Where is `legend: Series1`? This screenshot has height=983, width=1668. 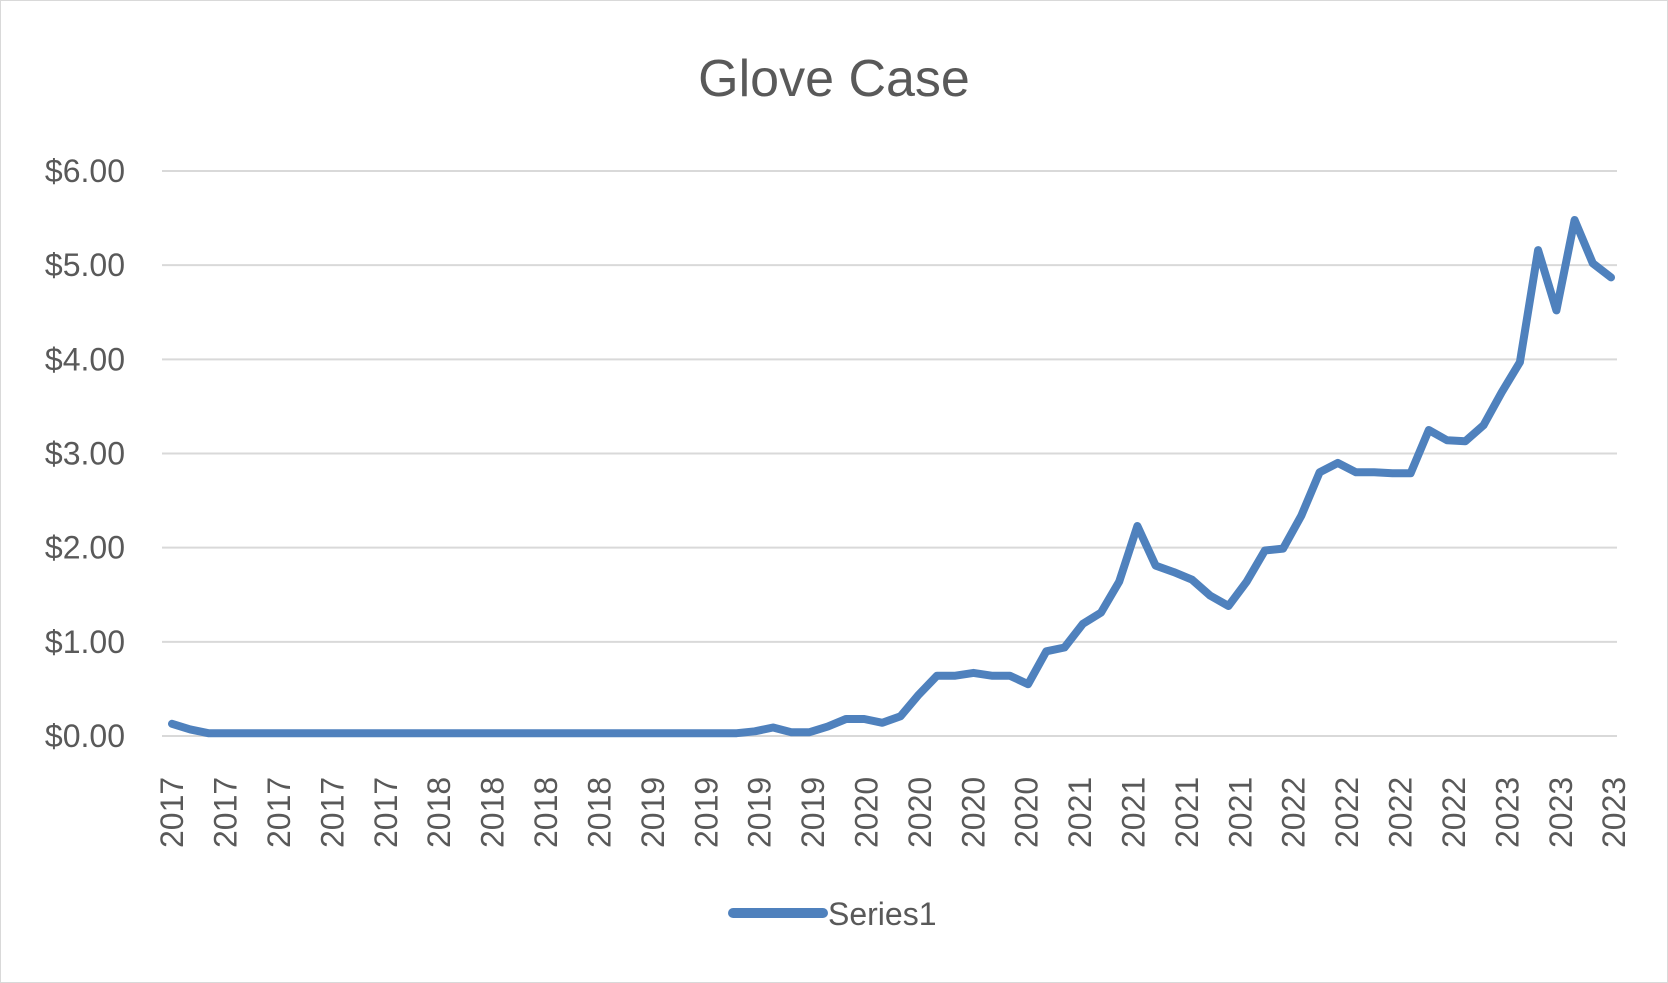 legend: Series1 is located at coordinates (832, 914).